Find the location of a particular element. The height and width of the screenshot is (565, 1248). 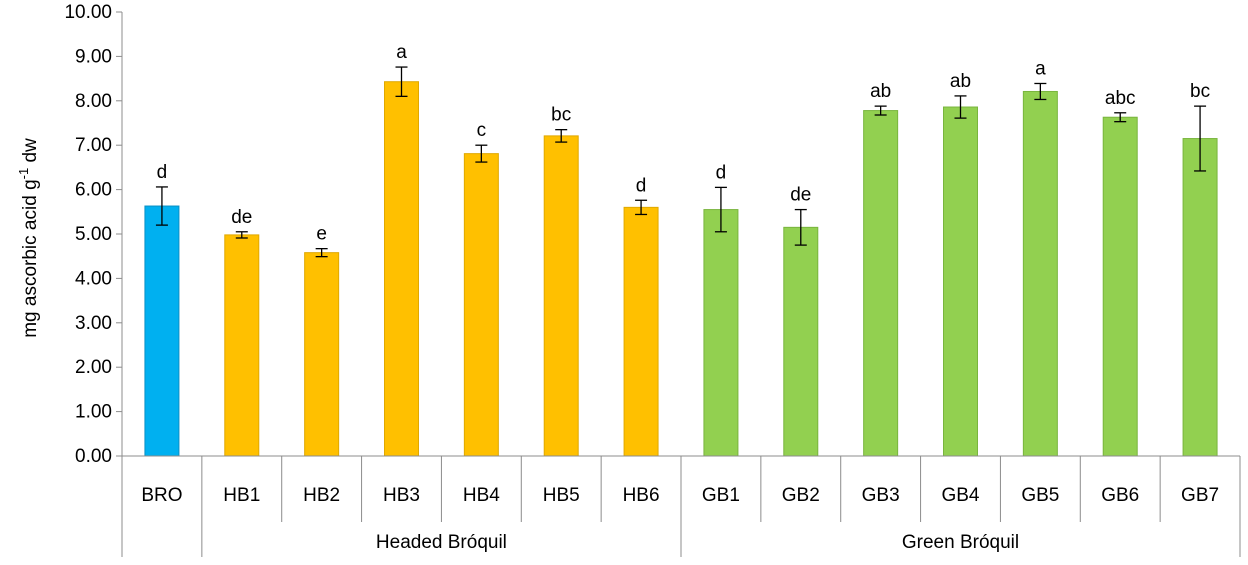

bar-gb2 is located at coordinates (801, 341).